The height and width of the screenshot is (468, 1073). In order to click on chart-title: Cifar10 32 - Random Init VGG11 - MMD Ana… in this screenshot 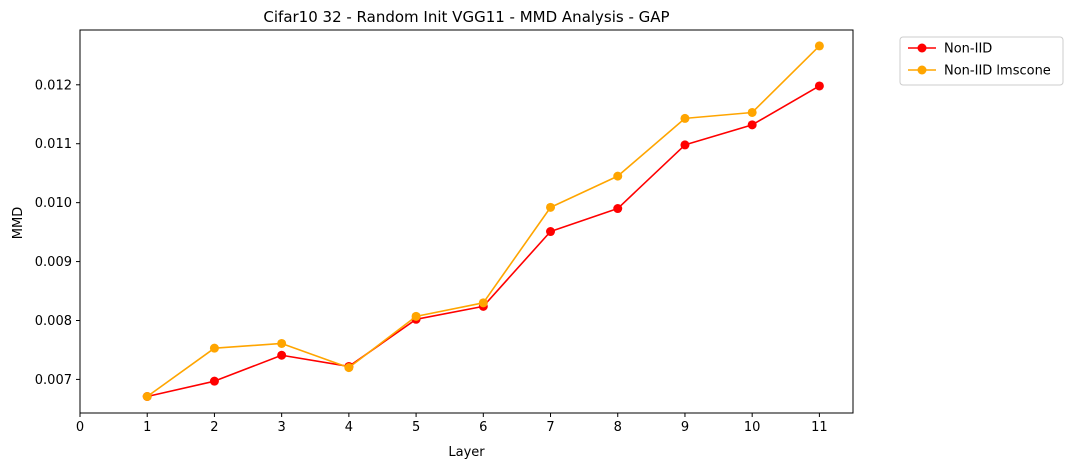, I will do `click(466, 17)`.